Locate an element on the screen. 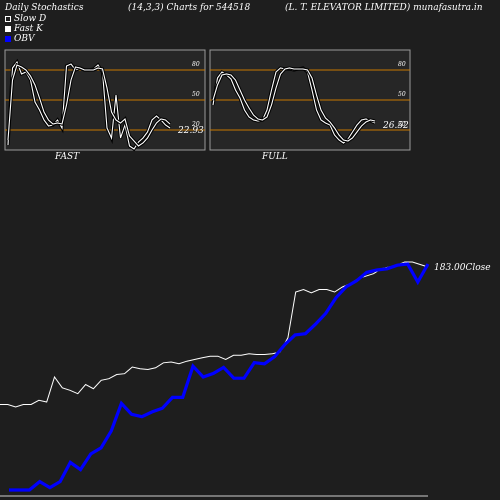 The height and width of the screenshot is (500, 500). slow-d-label: Slow D is located at coordinates (30, 19).